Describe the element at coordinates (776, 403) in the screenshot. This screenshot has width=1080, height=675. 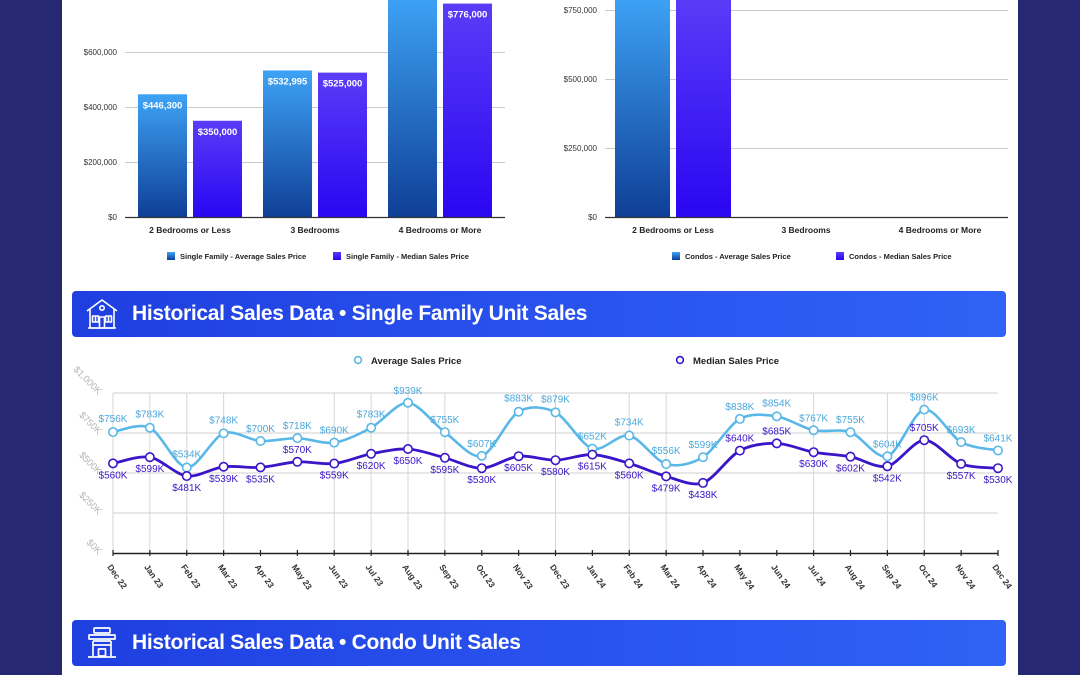
I see `point-value-label: $854K` at that location.